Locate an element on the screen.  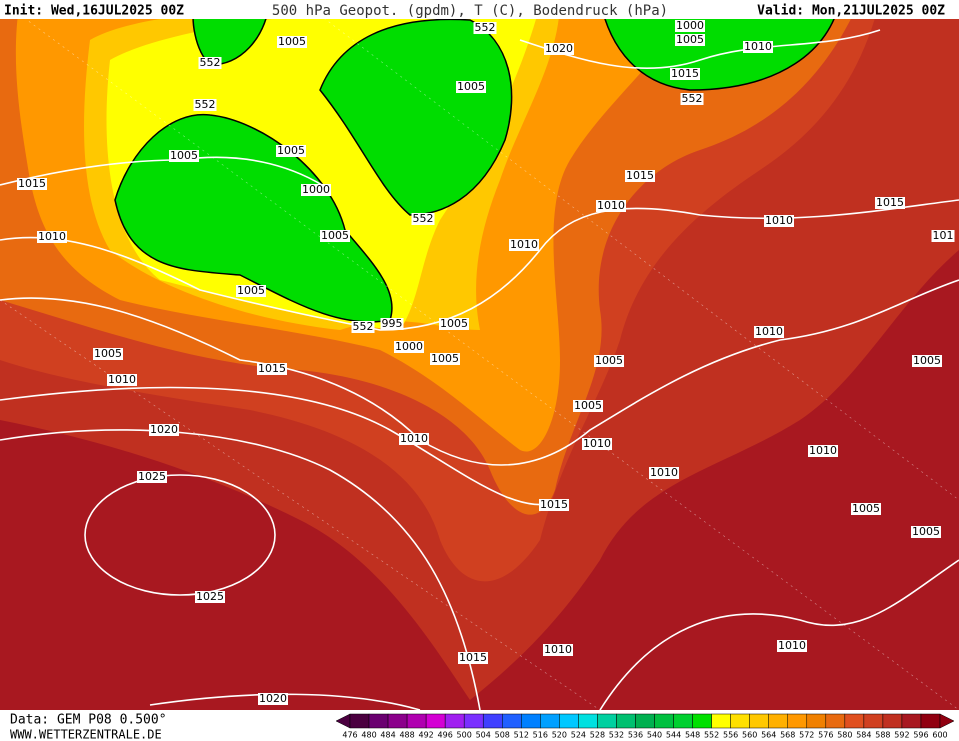
colorbar-label: 532 is located at coordinates (616, 735).